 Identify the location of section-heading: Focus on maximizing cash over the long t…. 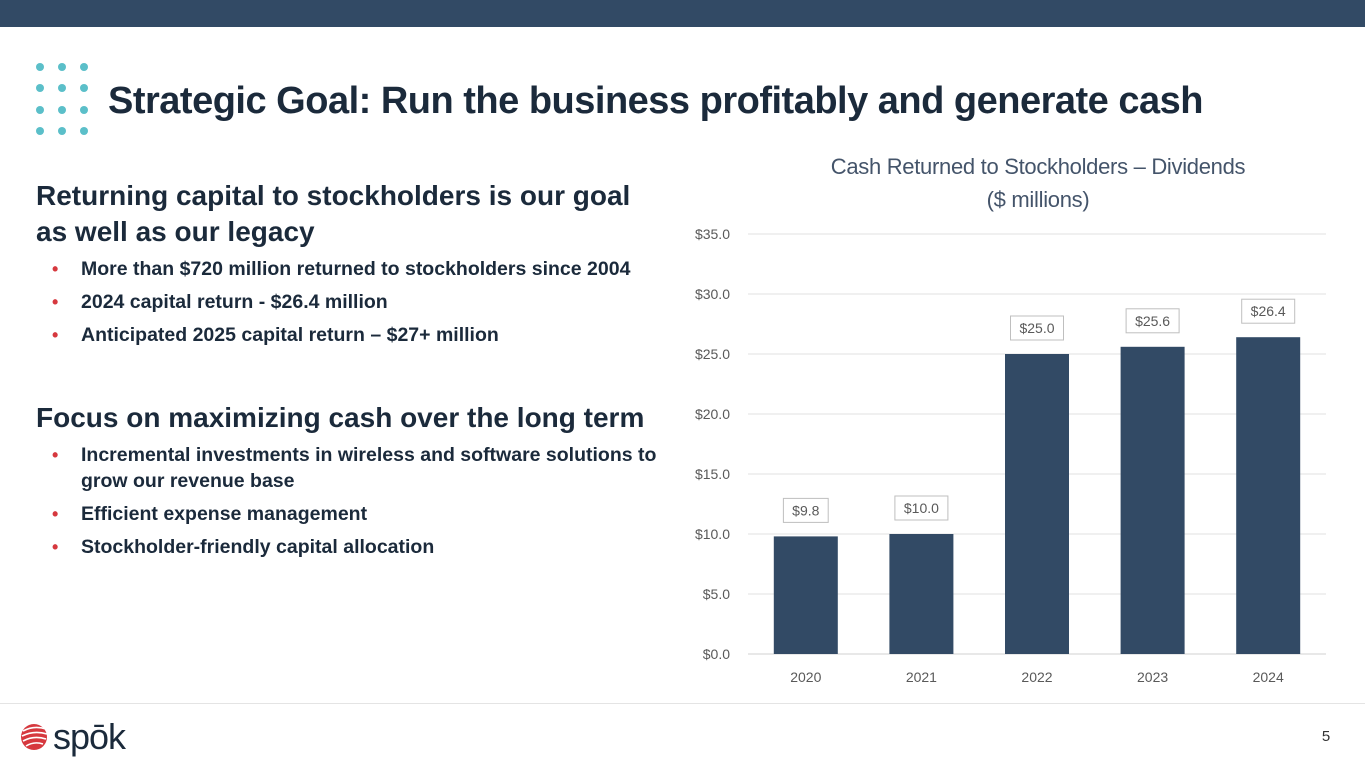
(340, 417).